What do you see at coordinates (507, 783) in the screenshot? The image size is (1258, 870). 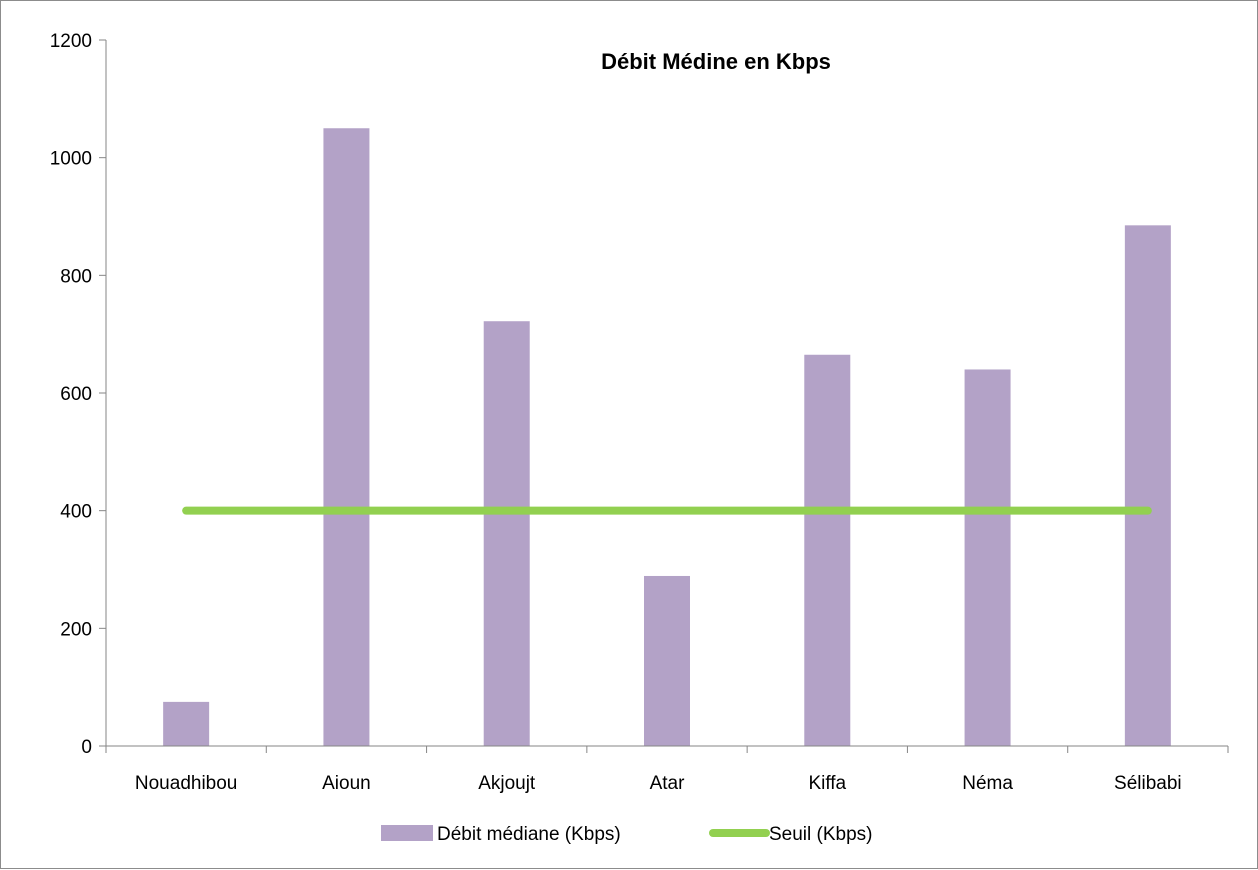 I see `x-tick-label-2: Akjoujt` at bounding box center [507, 783].